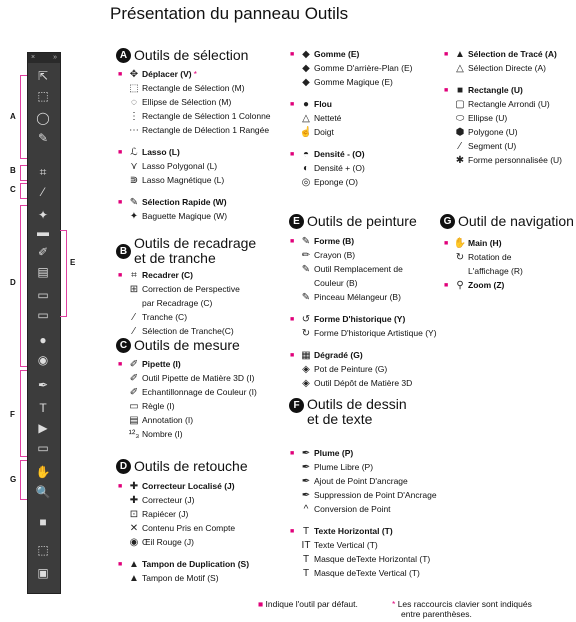 The width and height of the screenshot is (576, 622). I want to click on toolbar-tool-button: ✒, so click(43, 385).